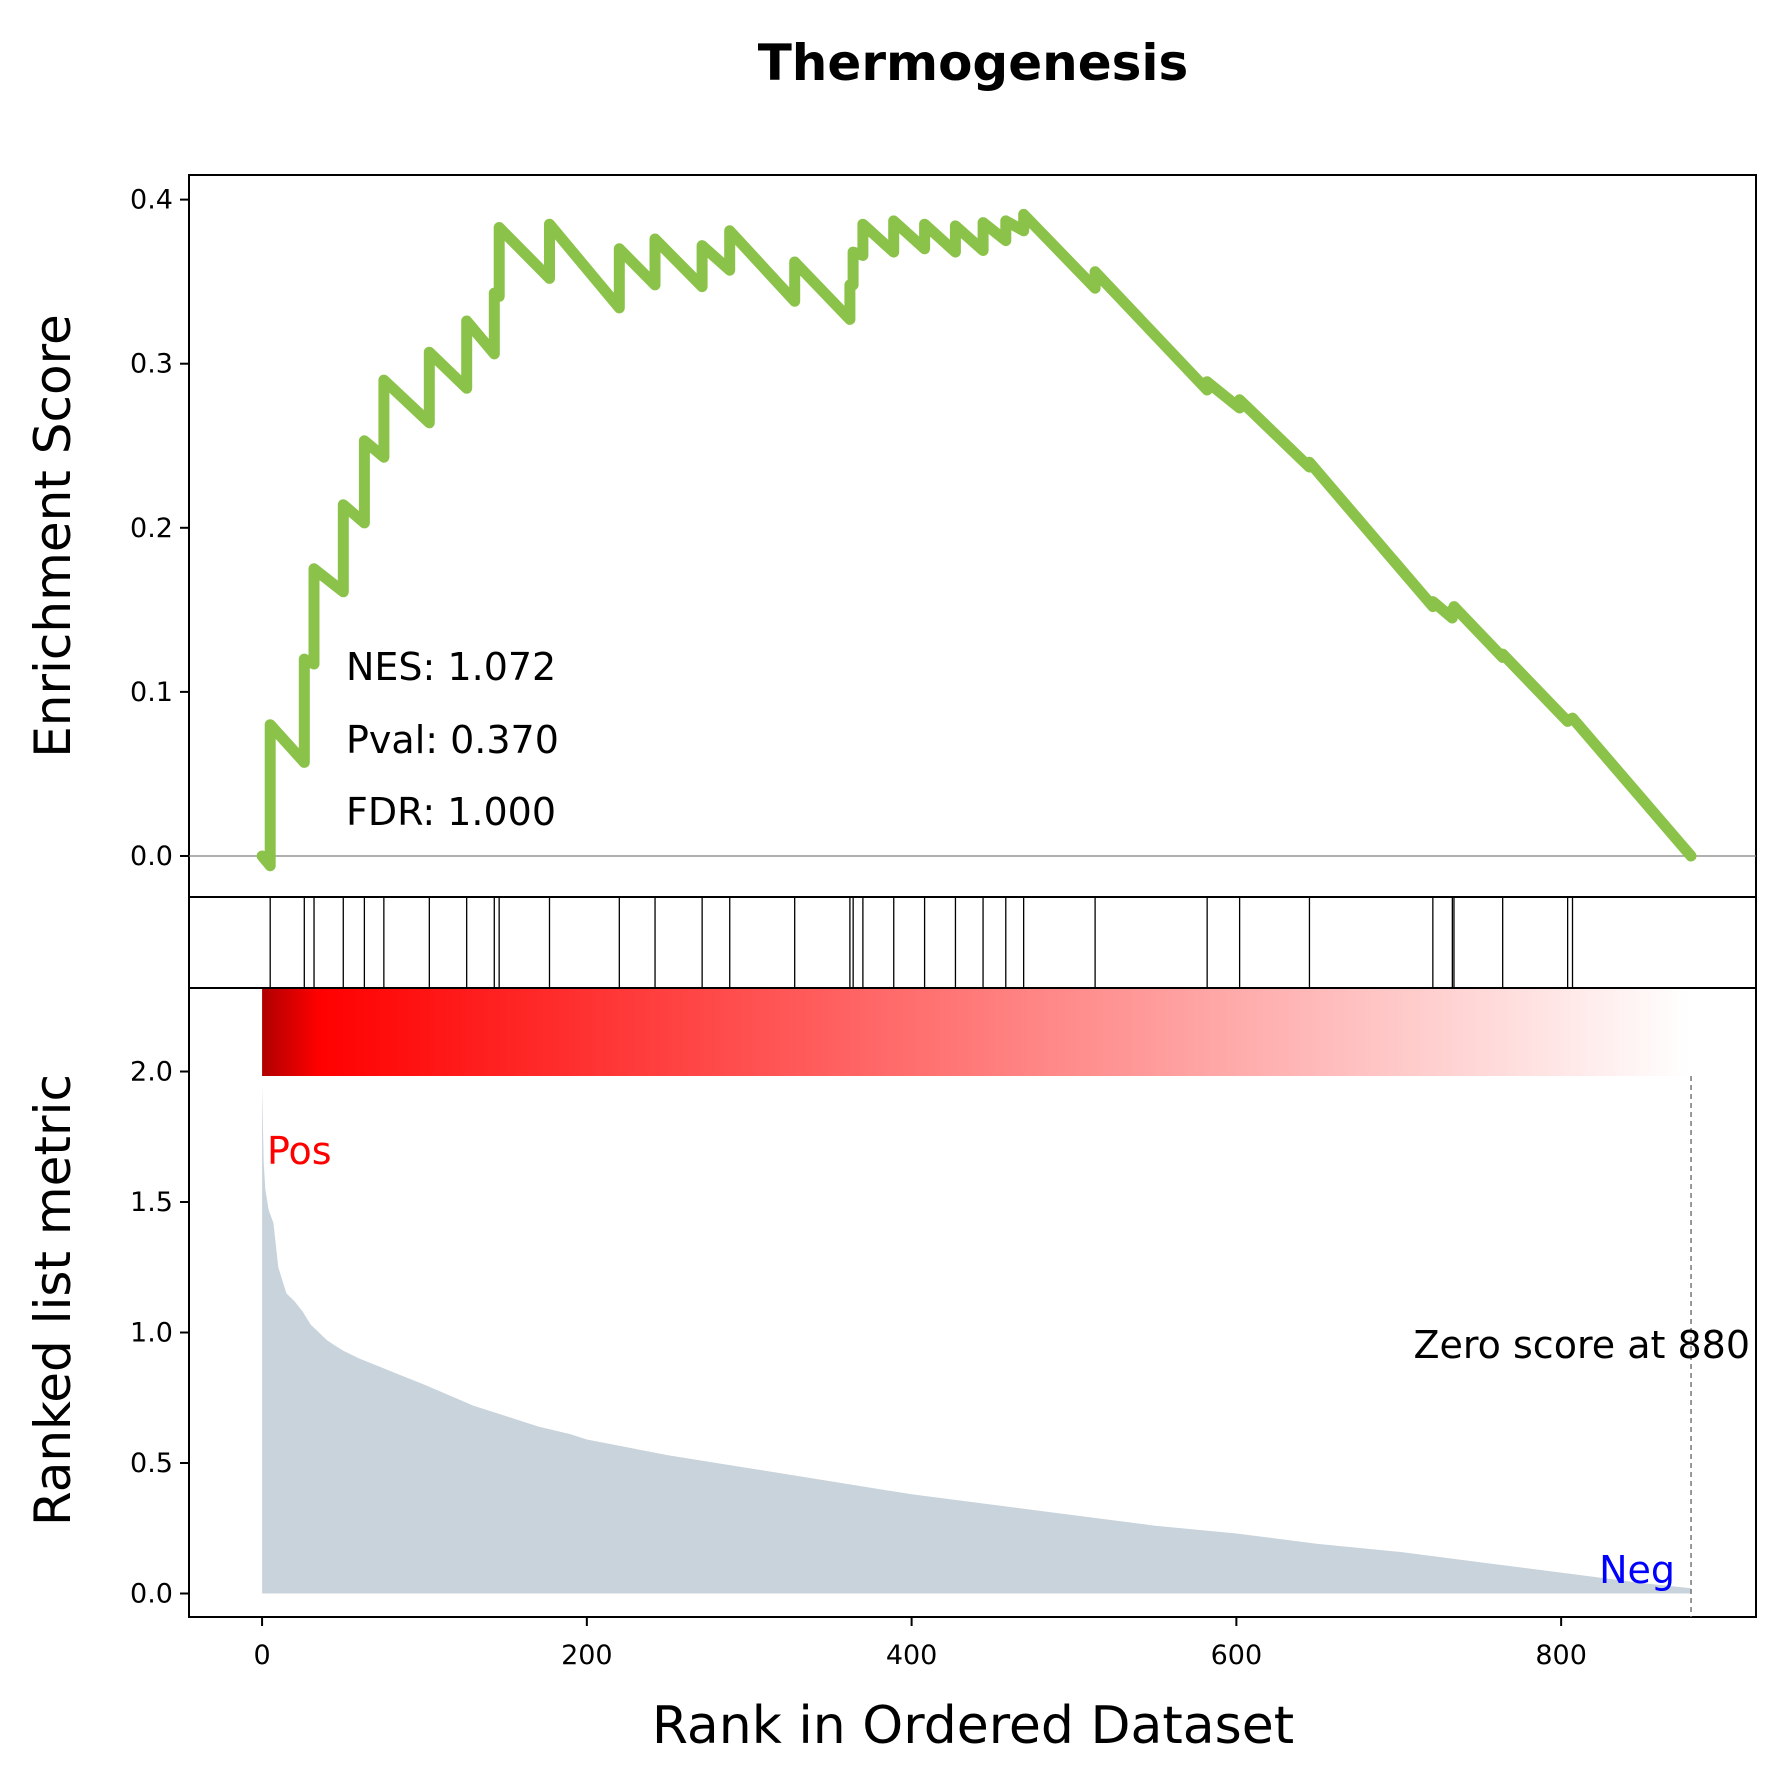 This screenshot has width=1781, height=1780. I want to click on x-tick-label: 400, so click(912, 1655).